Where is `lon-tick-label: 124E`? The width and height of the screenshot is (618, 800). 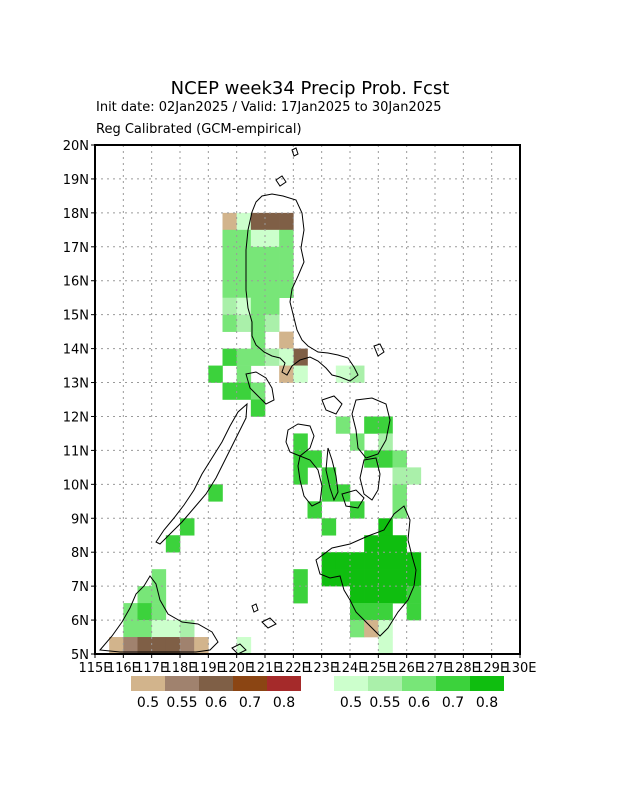
lon-tick-label: 124E is located at coordinates (349, 668).